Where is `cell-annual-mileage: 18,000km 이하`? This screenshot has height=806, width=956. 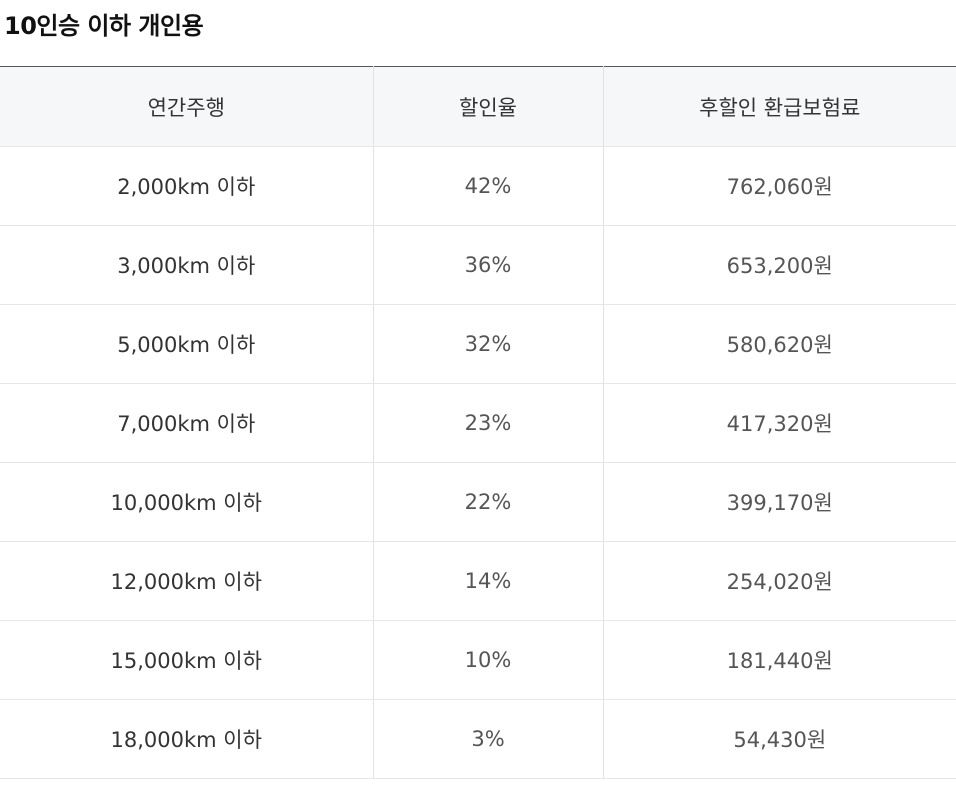 cell-annual-mileage: 18,000km 이하 is located at coordinates (186, 739).